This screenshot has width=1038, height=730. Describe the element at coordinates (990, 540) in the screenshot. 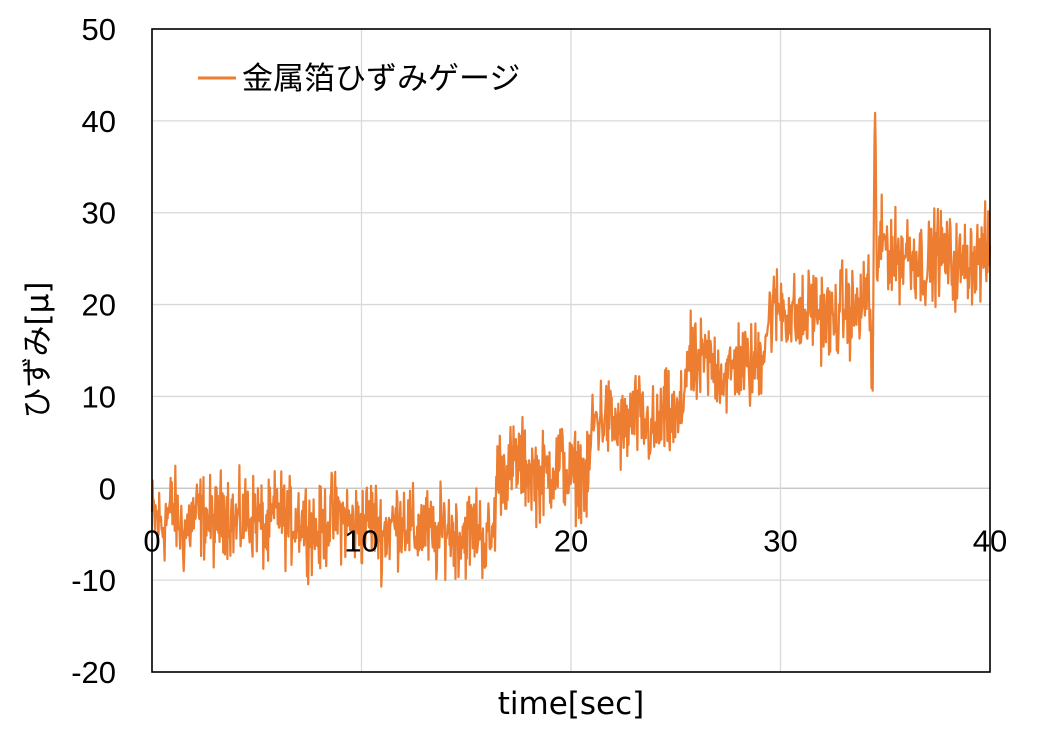

I see `x-tick-label: 40` at that location.